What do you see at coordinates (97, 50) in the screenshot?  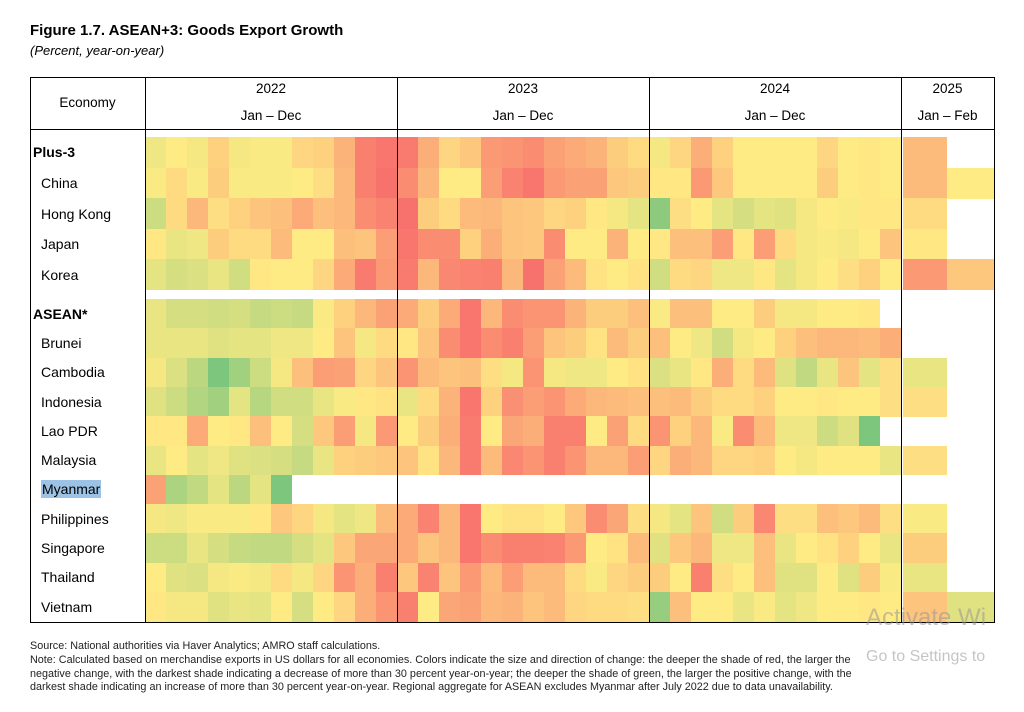 I see `figure-subtitle: (Percent, year-on-year)` at bounding box center [97, 50].